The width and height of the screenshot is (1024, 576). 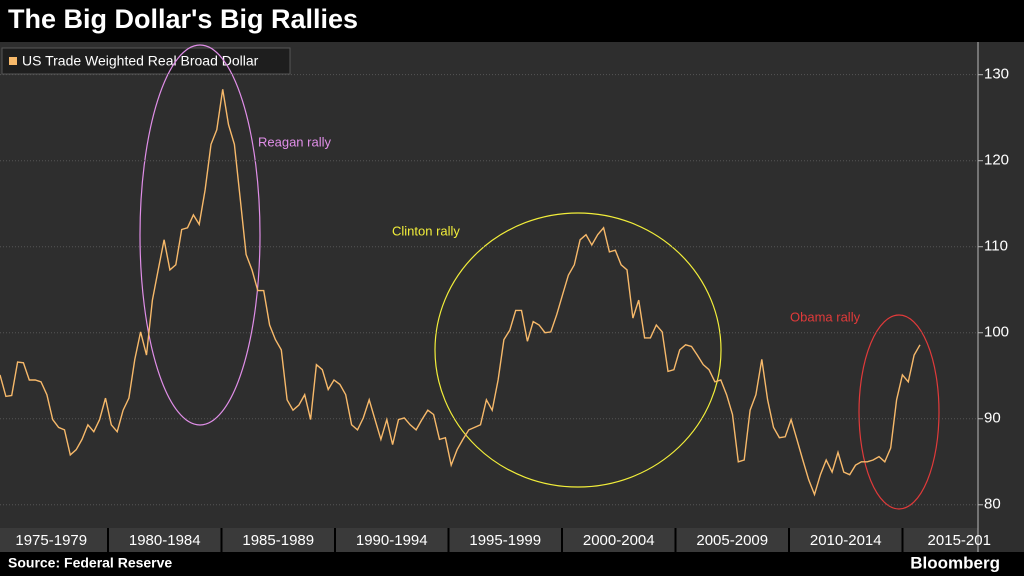 I want to click on x-tick-label: 1990-1994, so click(x=392, y=540).